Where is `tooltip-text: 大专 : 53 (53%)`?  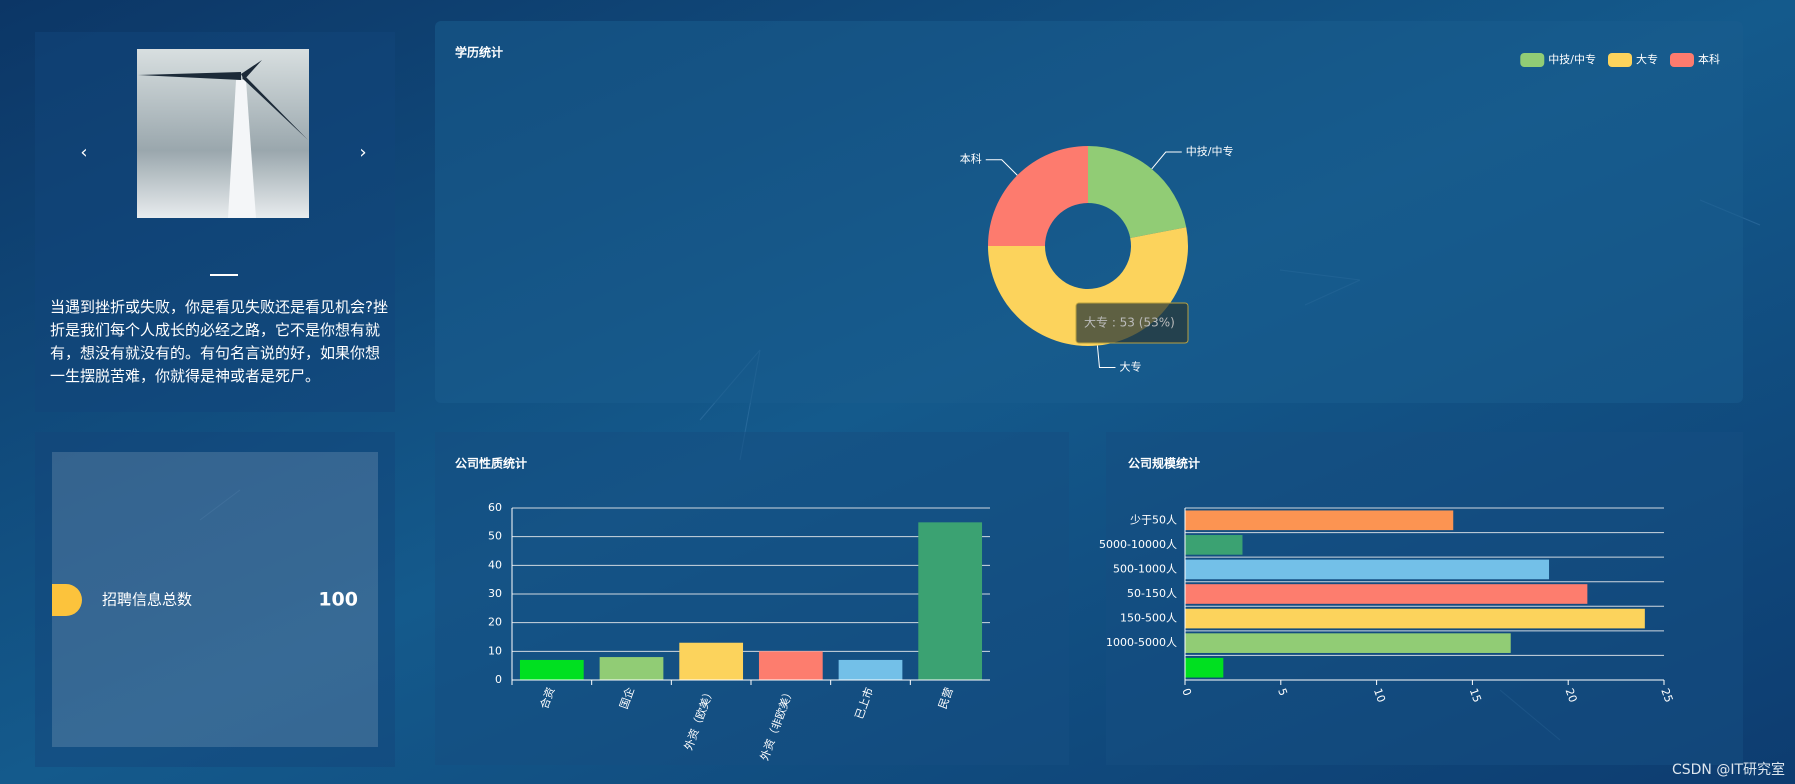
tooltip-text: 大专 : 53 (53%) is located at coordinates (1129, 322).